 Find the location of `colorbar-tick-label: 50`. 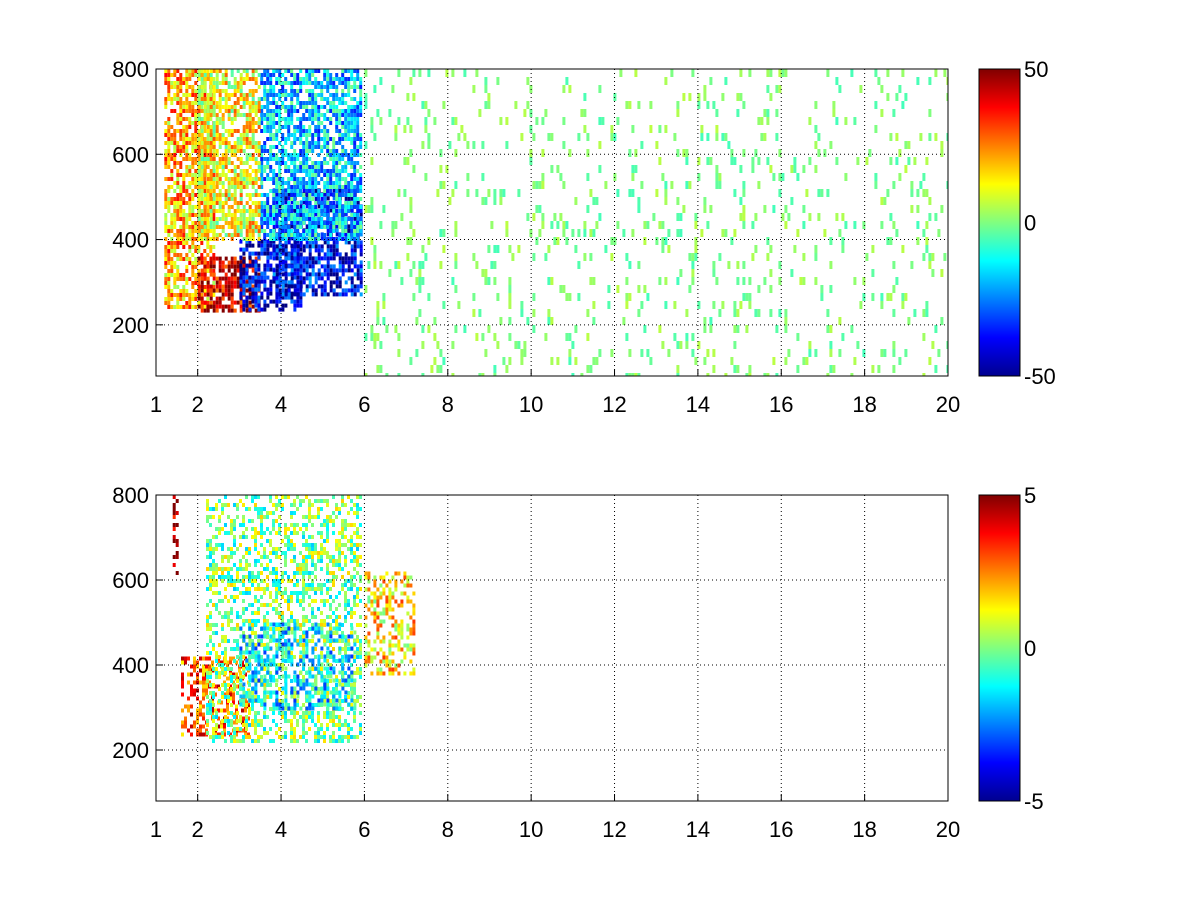

colorbar-tick-label: 50 is located at coordinates (1036, 69).